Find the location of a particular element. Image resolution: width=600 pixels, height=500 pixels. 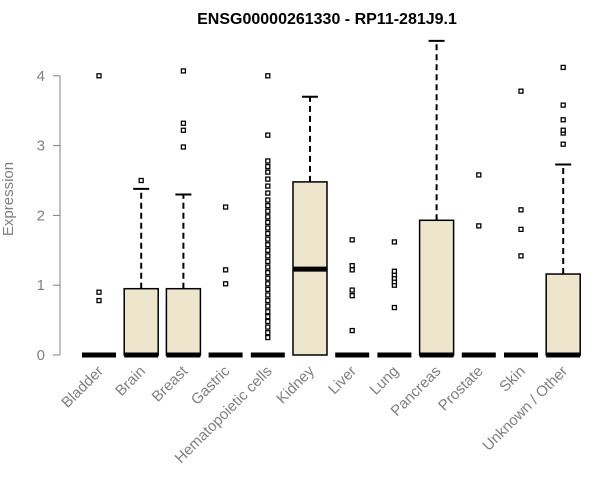

x-tick-label: Lung is located at coordinates (385, 381).